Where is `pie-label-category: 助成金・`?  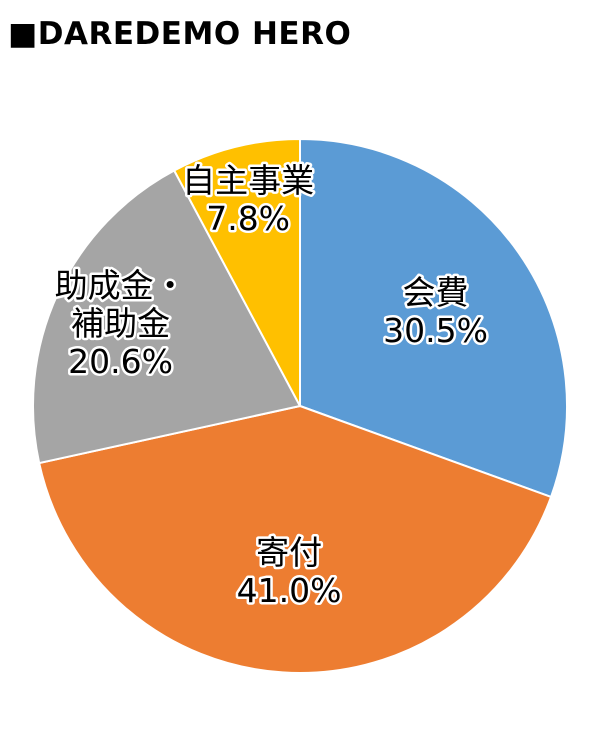
pie-label-category: 助成金・ is located at coordinates (121, 285).